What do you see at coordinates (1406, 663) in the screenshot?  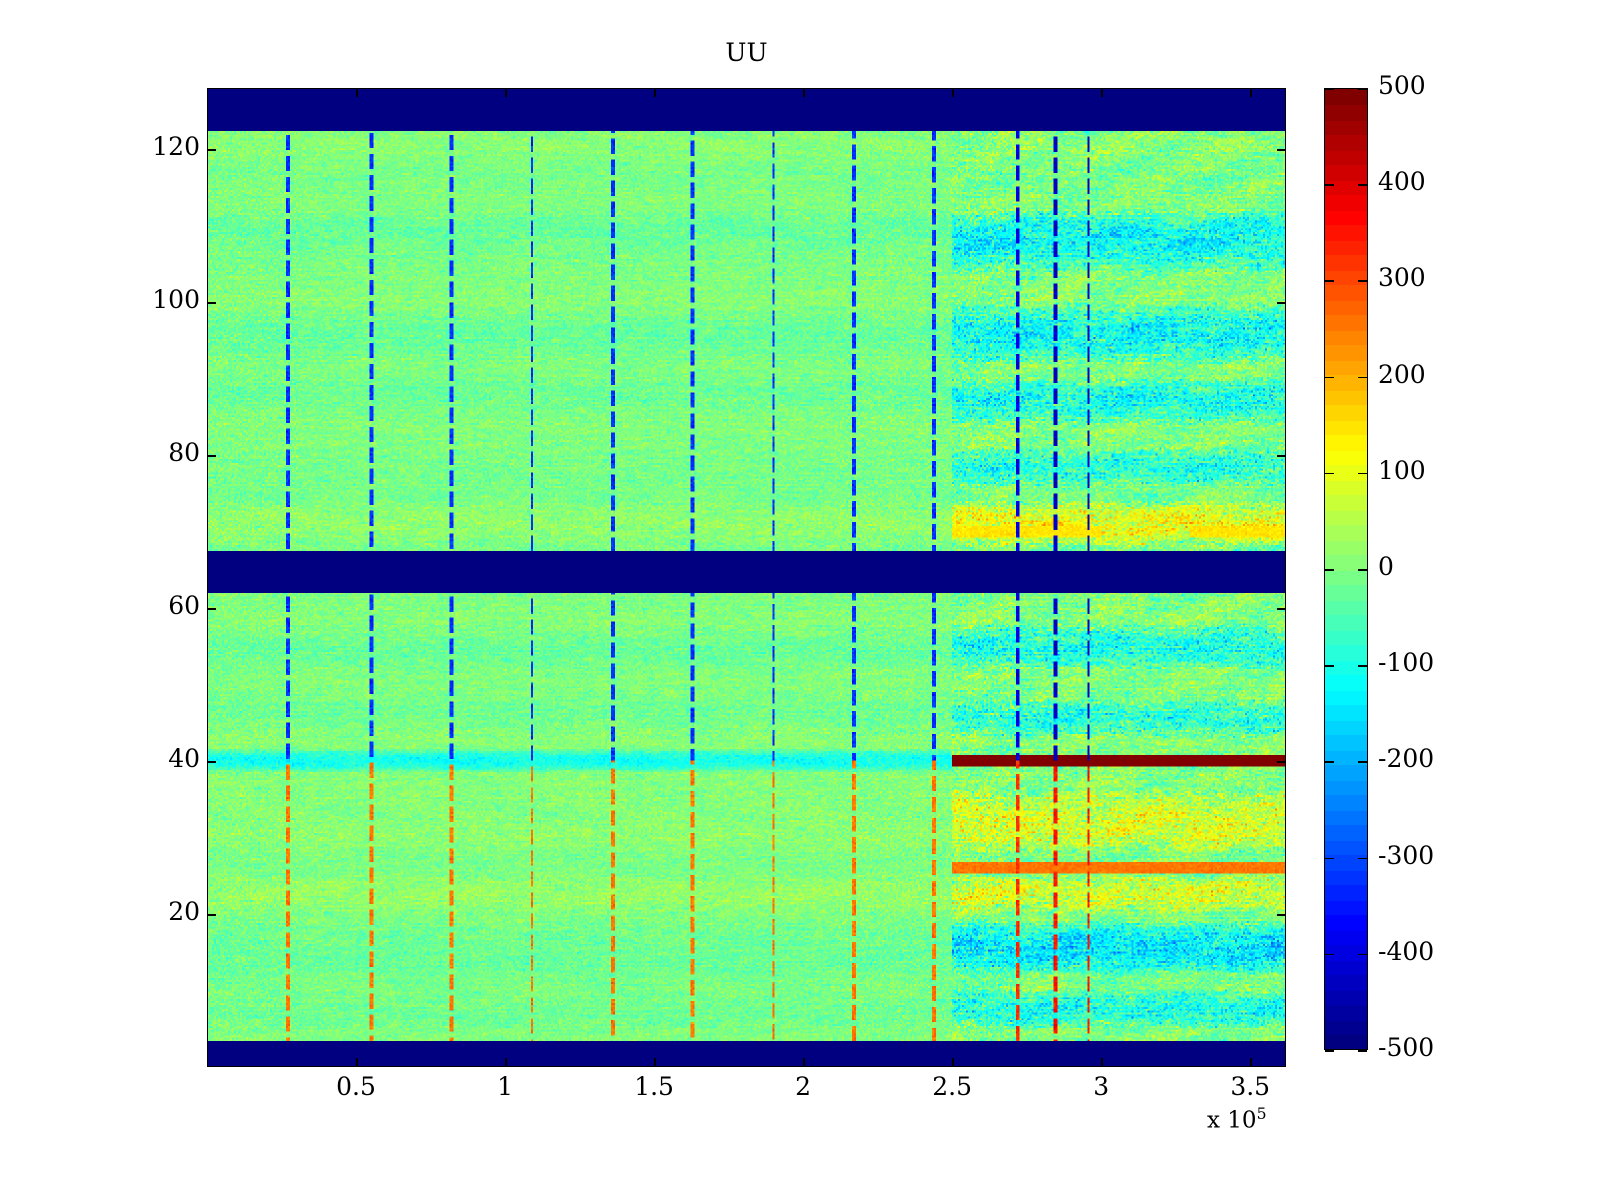 I see `colorbar-label--100: -100` at bounding box center [1406, 663].